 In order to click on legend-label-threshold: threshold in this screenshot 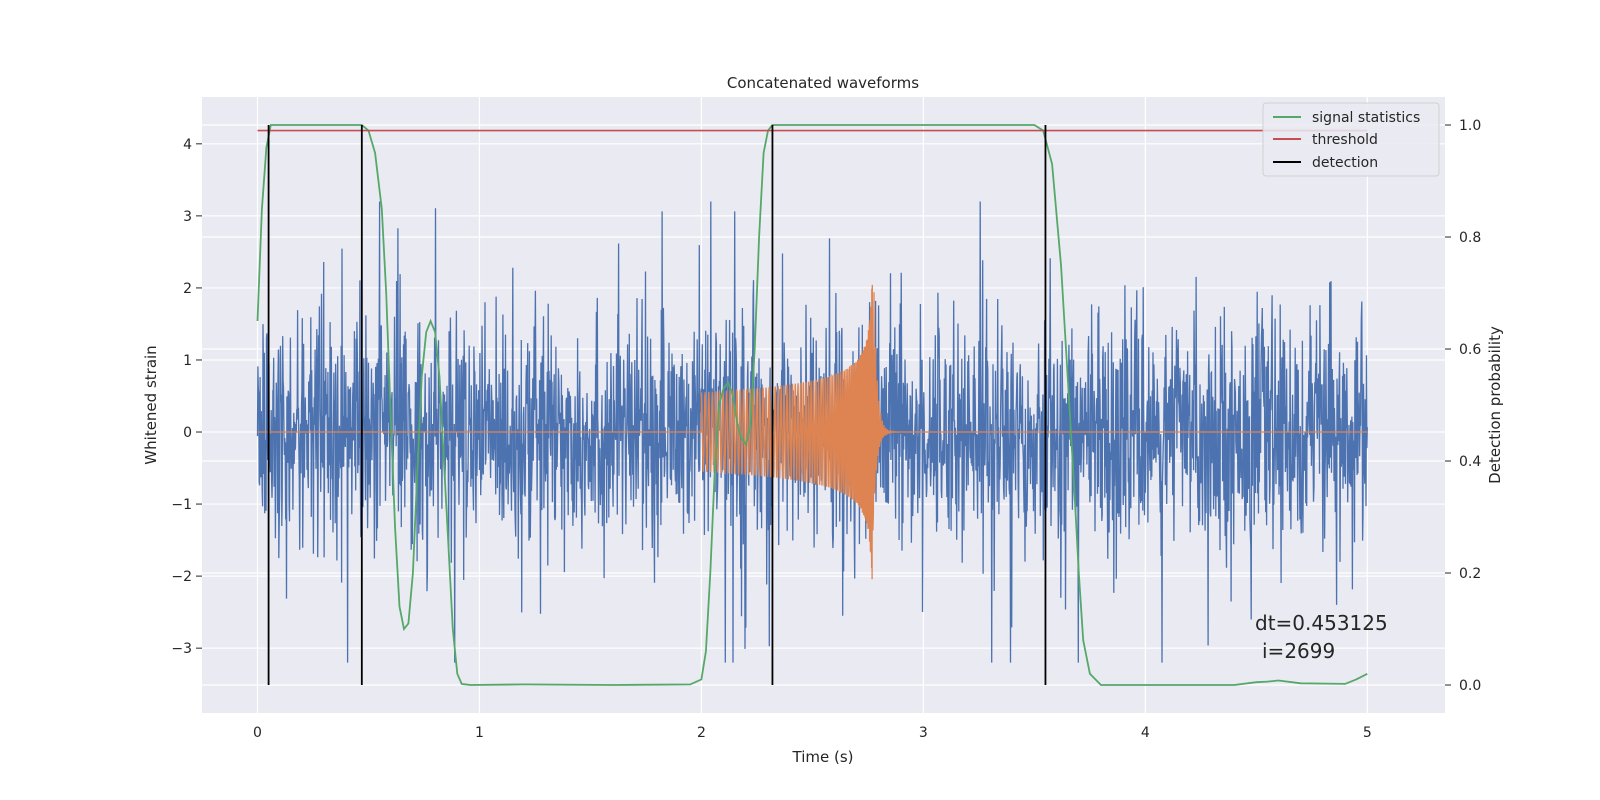, I will do `click(1345, 140)`.